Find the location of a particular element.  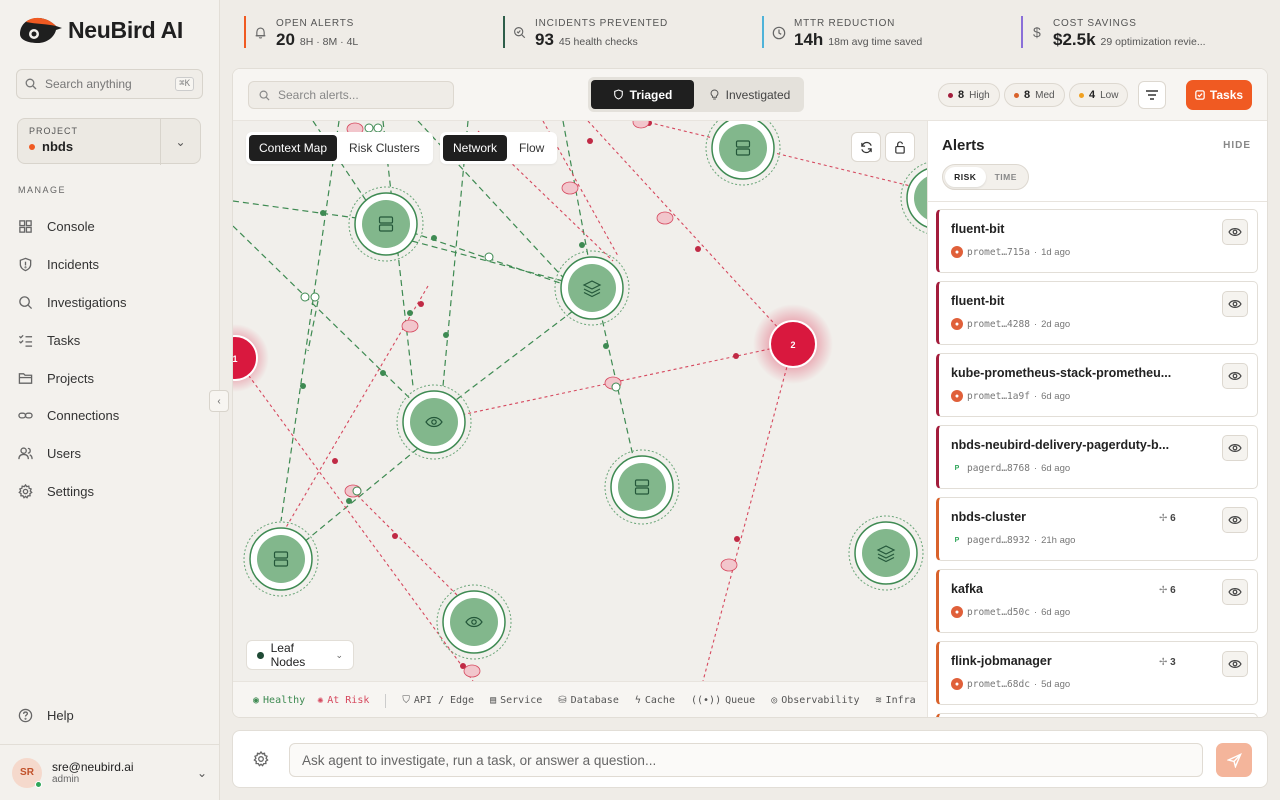

risk-cluster-node-2: 2 is located at coordinates (793, 344).